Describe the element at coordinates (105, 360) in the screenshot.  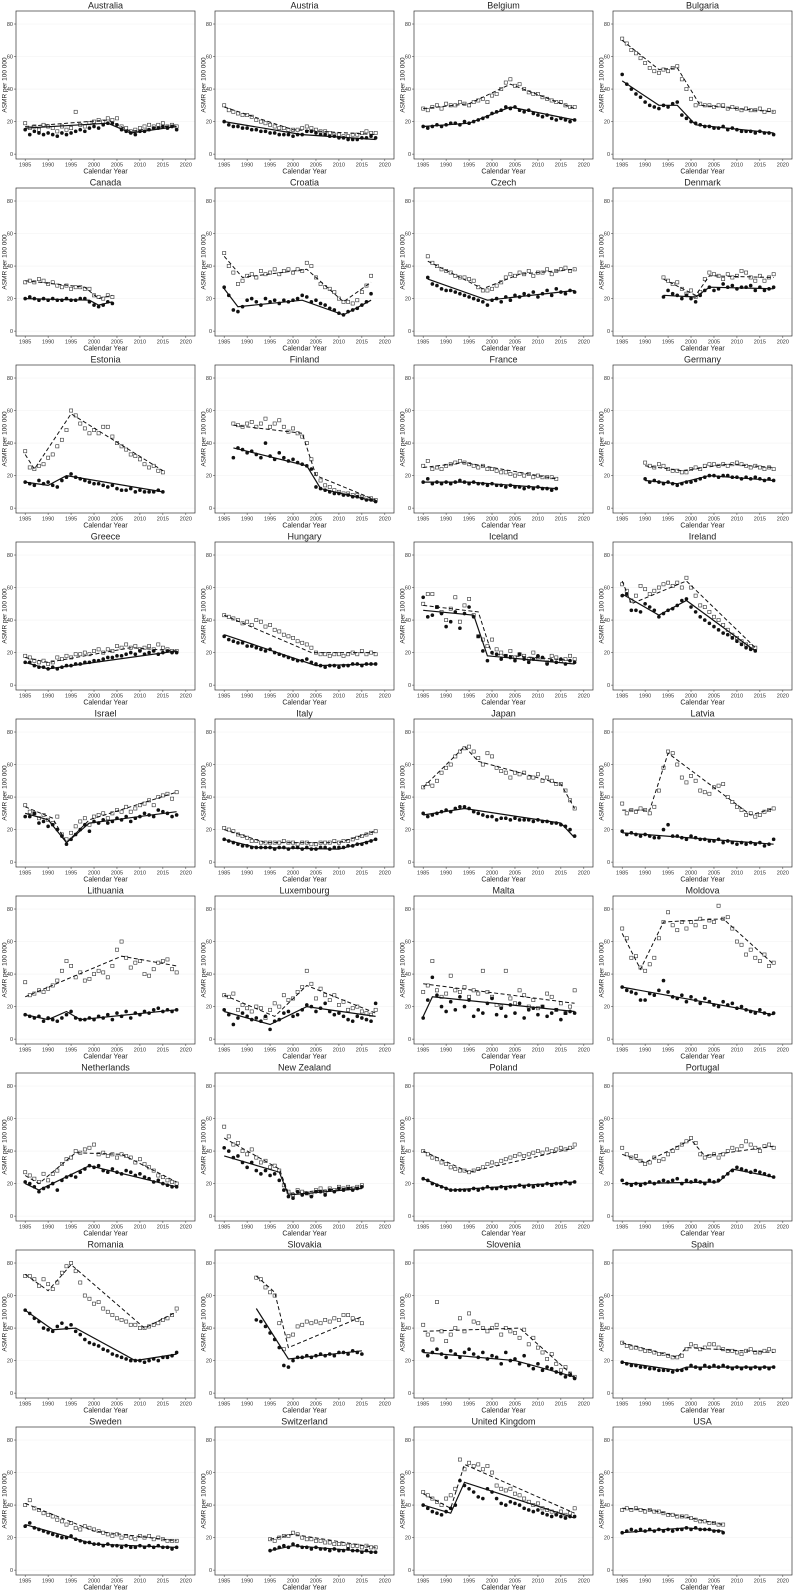
I see `panel-title: Estonia` at that location.